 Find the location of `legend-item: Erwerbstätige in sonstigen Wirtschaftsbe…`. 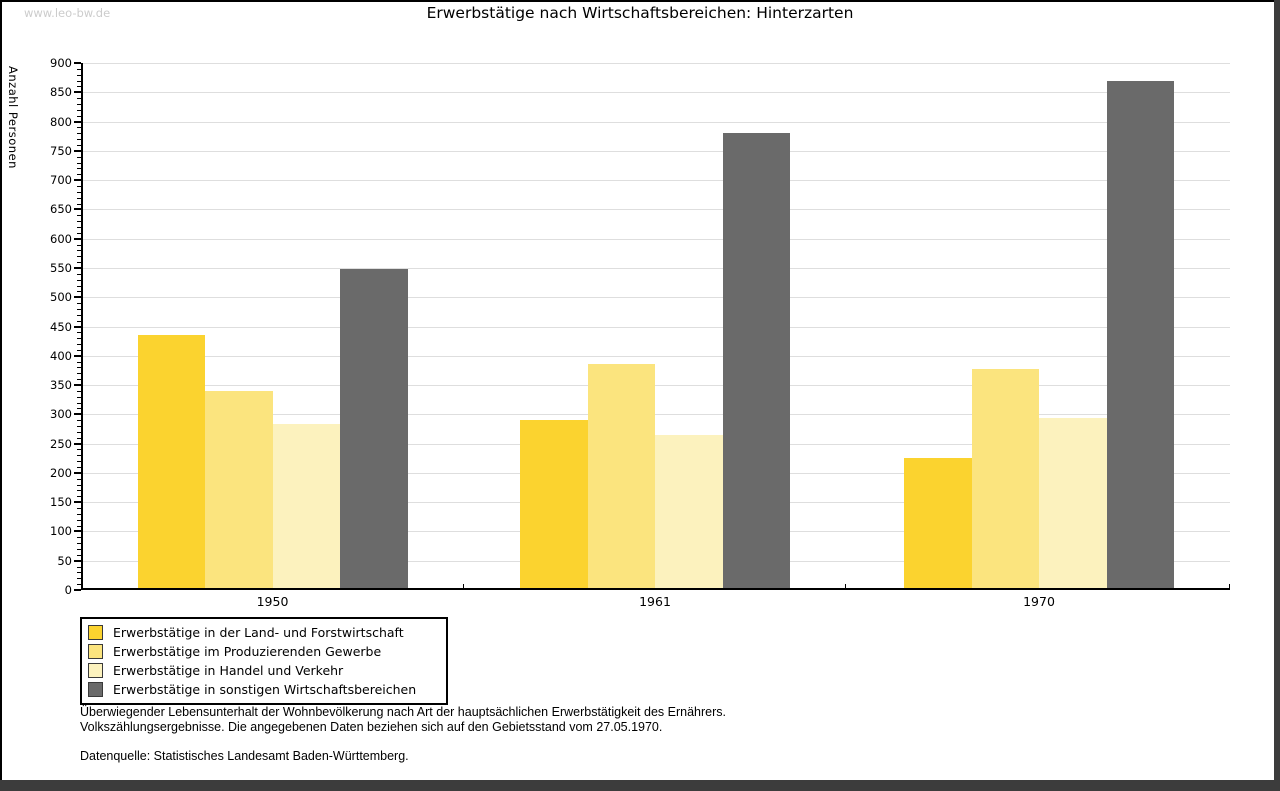

legend-item: Erwerbstätige in sonstigen Wirtschaftsbe… is located at coordinates (267, 689).